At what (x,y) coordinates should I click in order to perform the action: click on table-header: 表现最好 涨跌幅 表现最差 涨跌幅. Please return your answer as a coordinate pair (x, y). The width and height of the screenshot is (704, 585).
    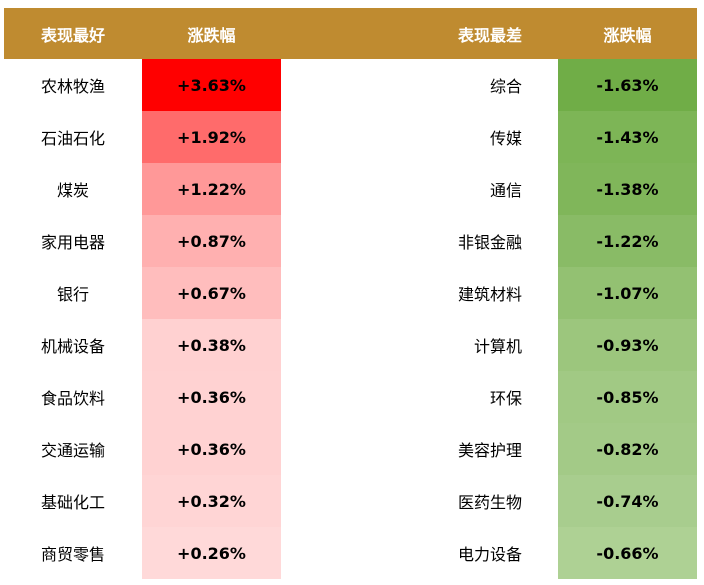
    Looking at the image, I should click on (350, 33).